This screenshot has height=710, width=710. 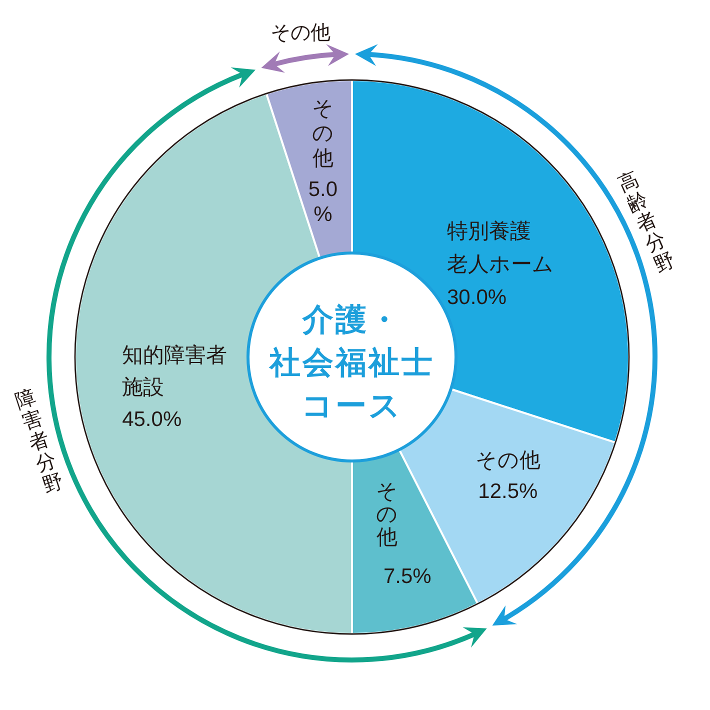 What do you see at coordinates (646, 222) in the screenshot?
I see `annotation: 高齢者分野` at bounding box center [646, 222].